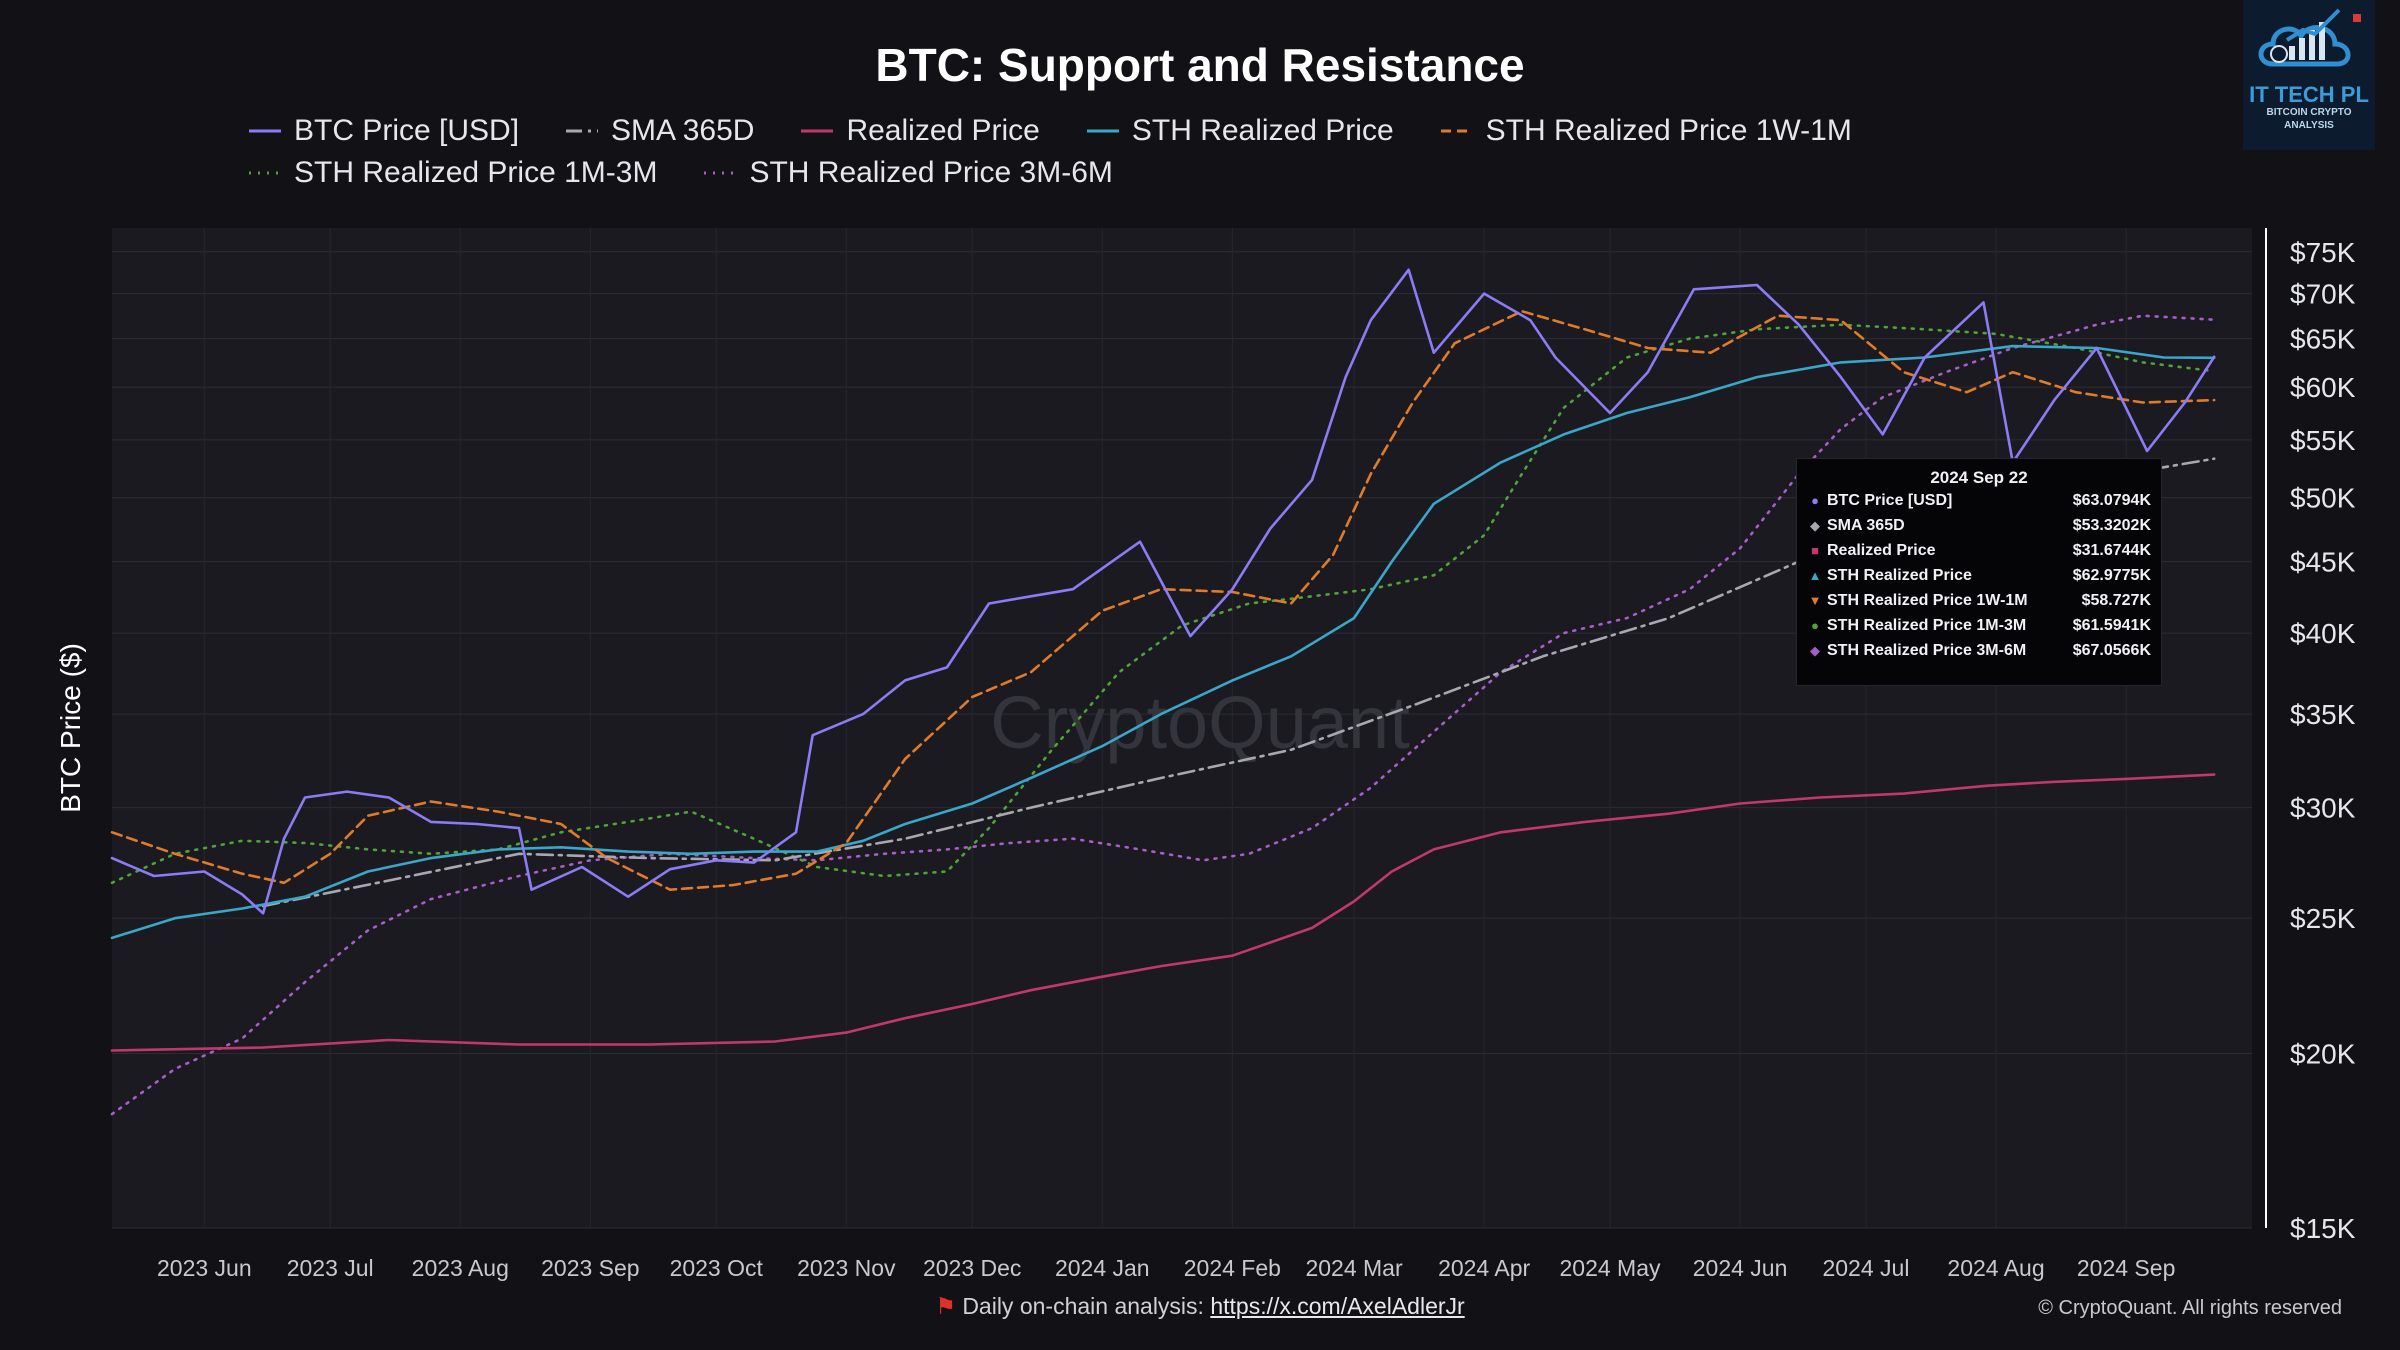  What do you see at coordinates (2111, 500) in the screenshot?
I see `tooltip-value: $63.0794K` at bounding box center [2111, 500].